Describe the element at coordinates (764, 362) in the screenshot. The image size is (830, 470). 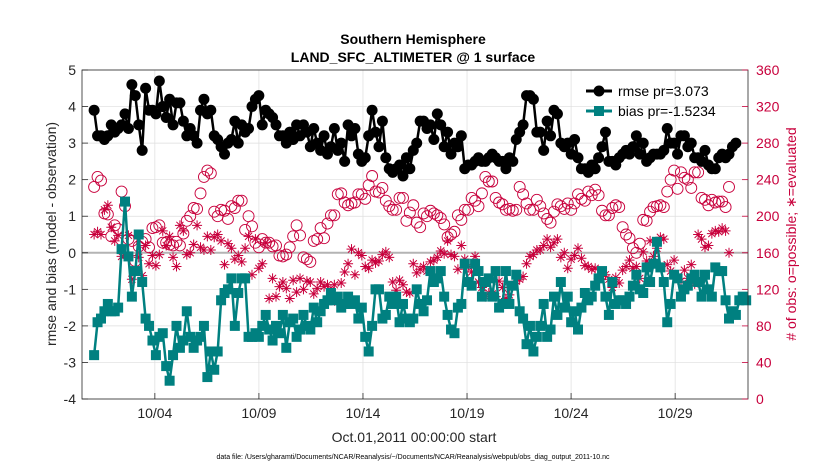
I see `y-right-tick-label: 40` at that location.